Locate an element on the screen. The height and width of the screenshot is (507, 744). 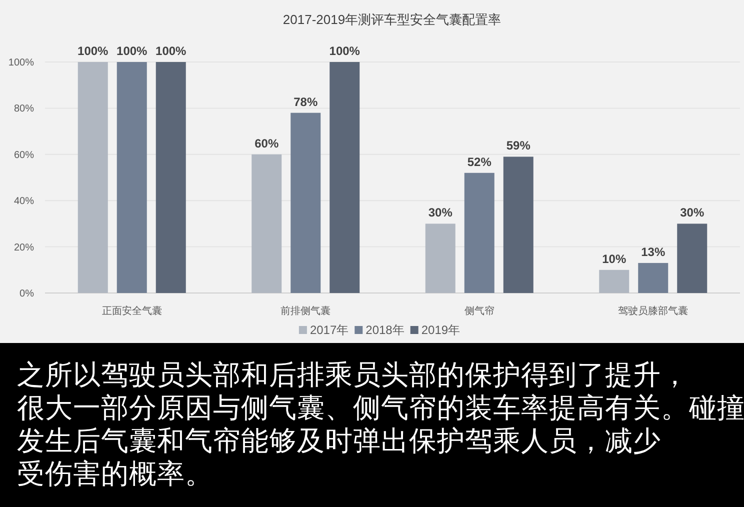
y-tick-label: 20% is located at coordinates (24, 248).